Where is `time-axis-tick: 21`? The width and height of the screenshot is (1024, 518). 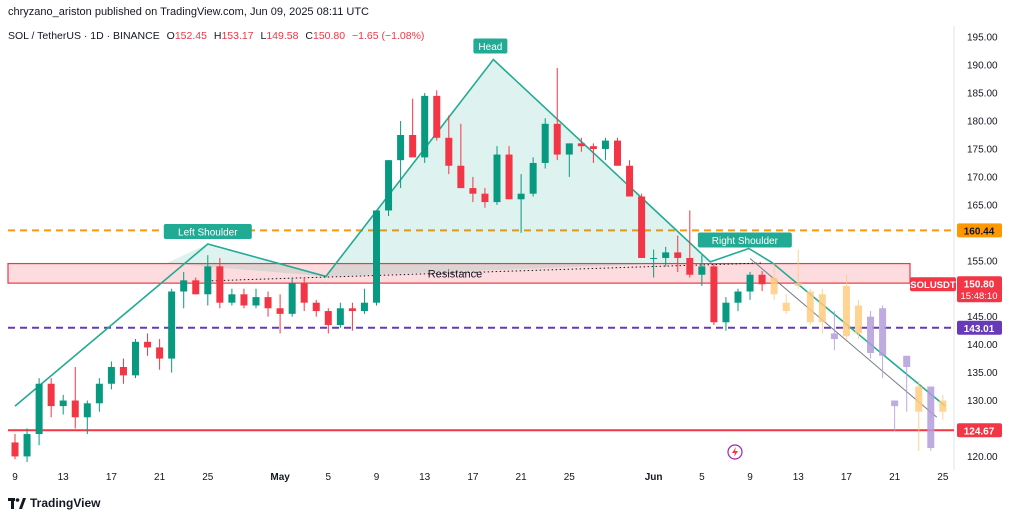
time-axis-tick: 21 is located at coordinates (160, 477).